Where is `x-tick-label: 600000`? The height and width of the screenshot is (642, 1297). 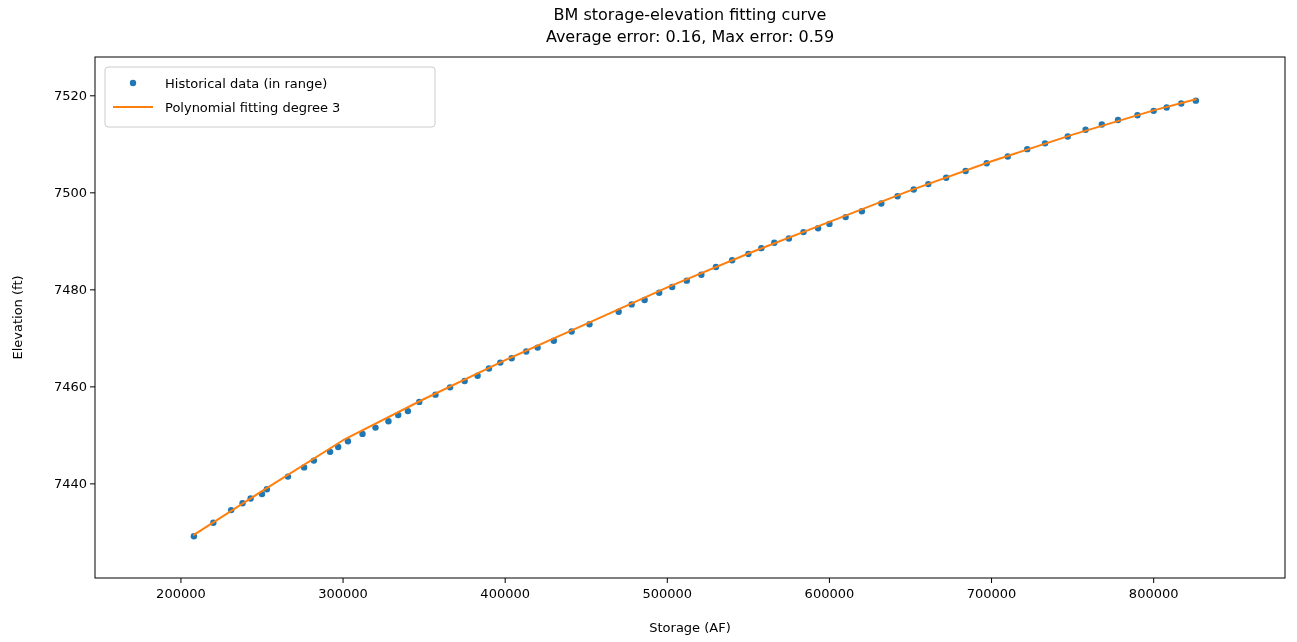
x-tick-label: 600000 is located at coordinates (829, 593).